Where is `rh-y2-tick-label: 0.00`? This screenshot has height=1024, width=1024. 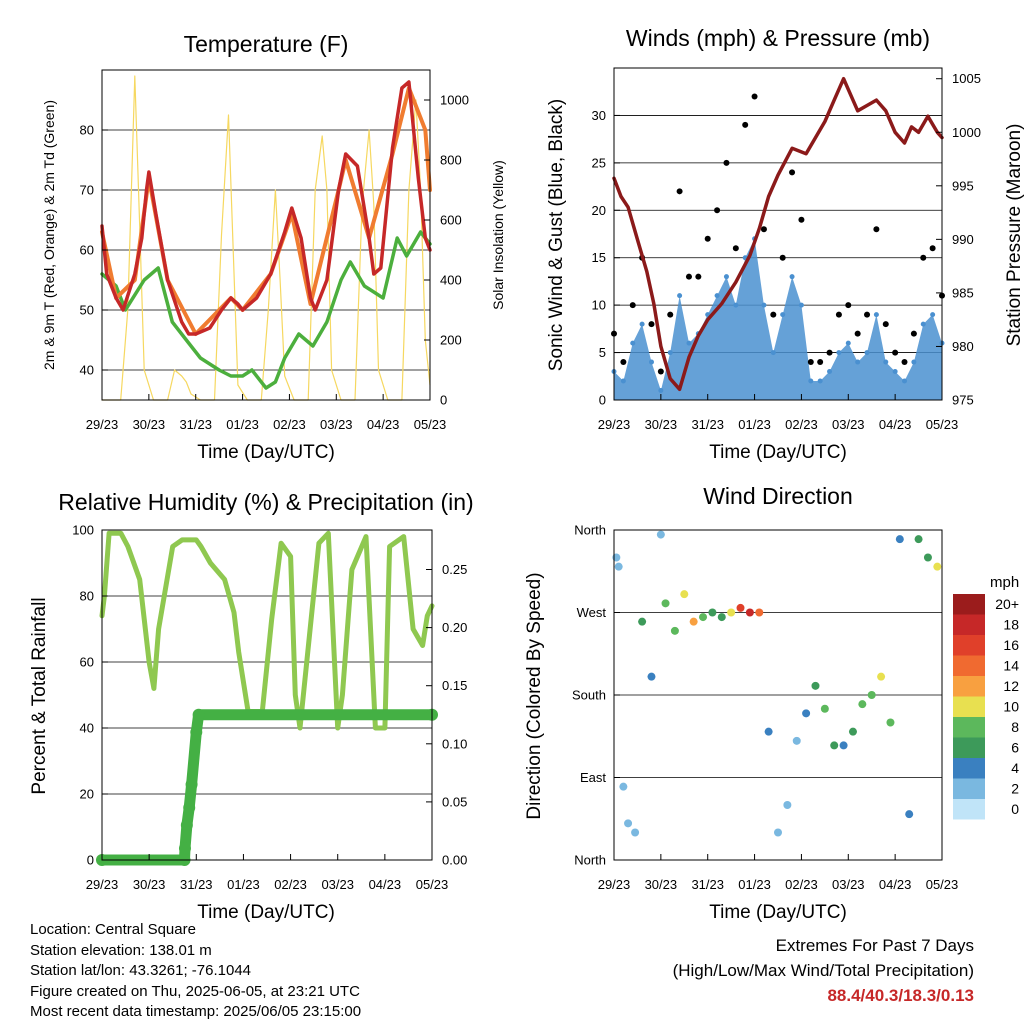 rh-y2-tick-label: 0.00 is located at coordinates (454, 860).